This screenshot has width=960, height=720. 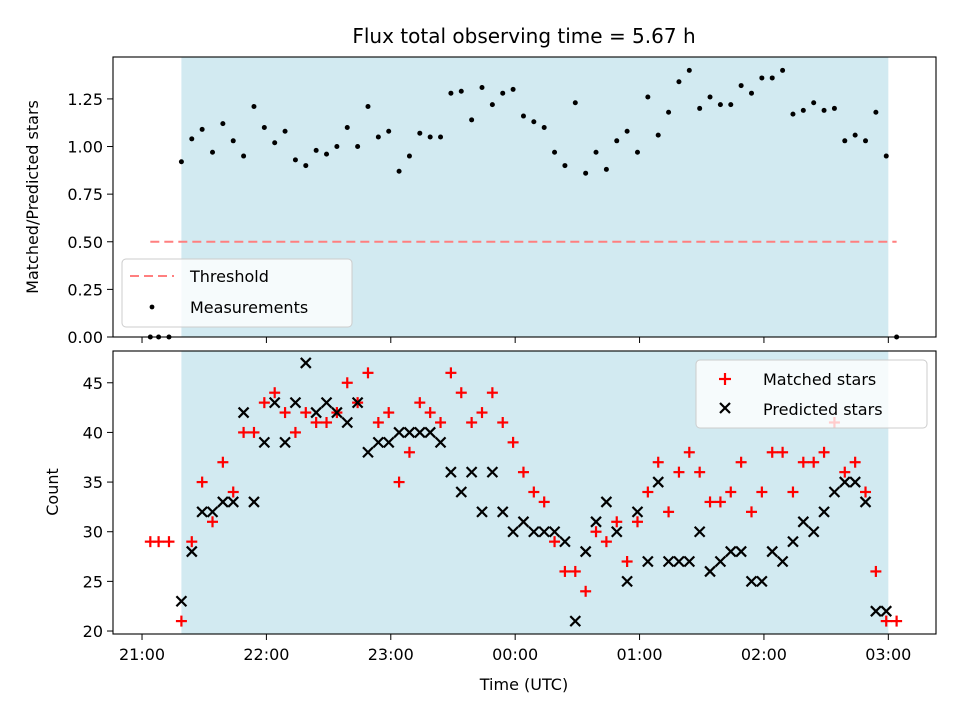 I want to click on legend-measurements-swatch, so click(x=152, y=307).